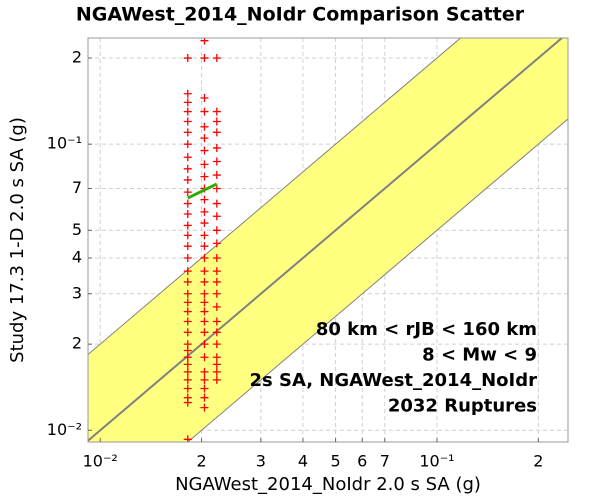 The width and height of the screenshot is (600, 500). What do you see at coordinates (362, 461) in the screenshot?
I see `x-tick-label: 6` at bounding box center [362, 461].